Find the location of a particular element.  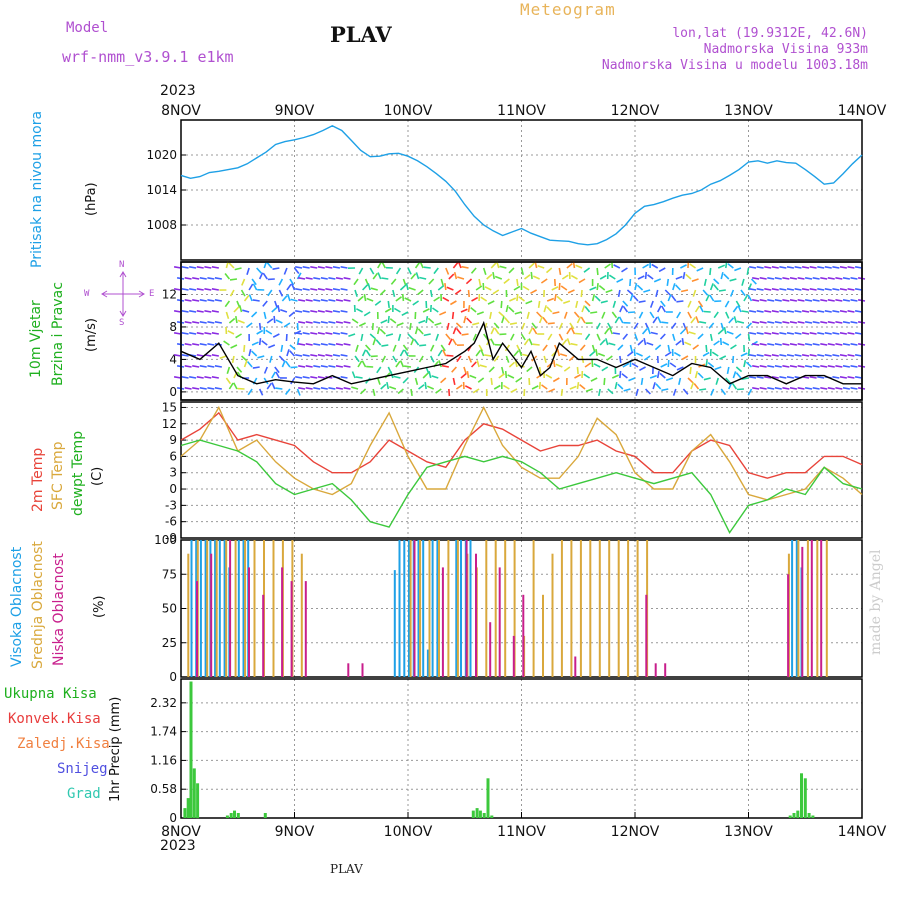

y-tick-label: -9 is located at coordinates (171, 538).